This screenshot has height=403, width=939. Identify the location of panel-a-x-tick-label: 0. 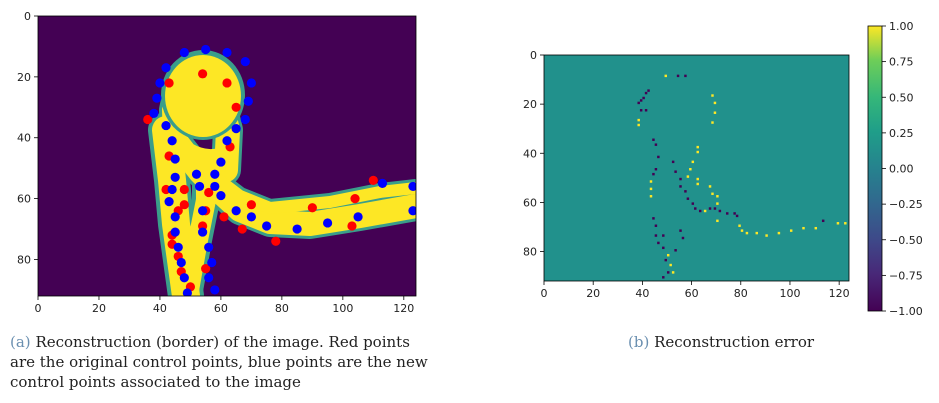
(38, 308).